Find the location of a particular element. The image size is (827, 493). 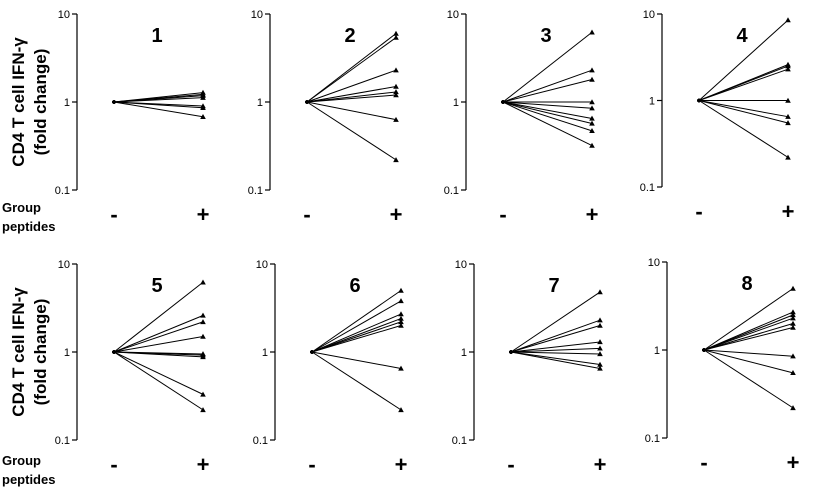

panel-4: 0.1 1 10 4 - + is located at coordinates (717, 116).